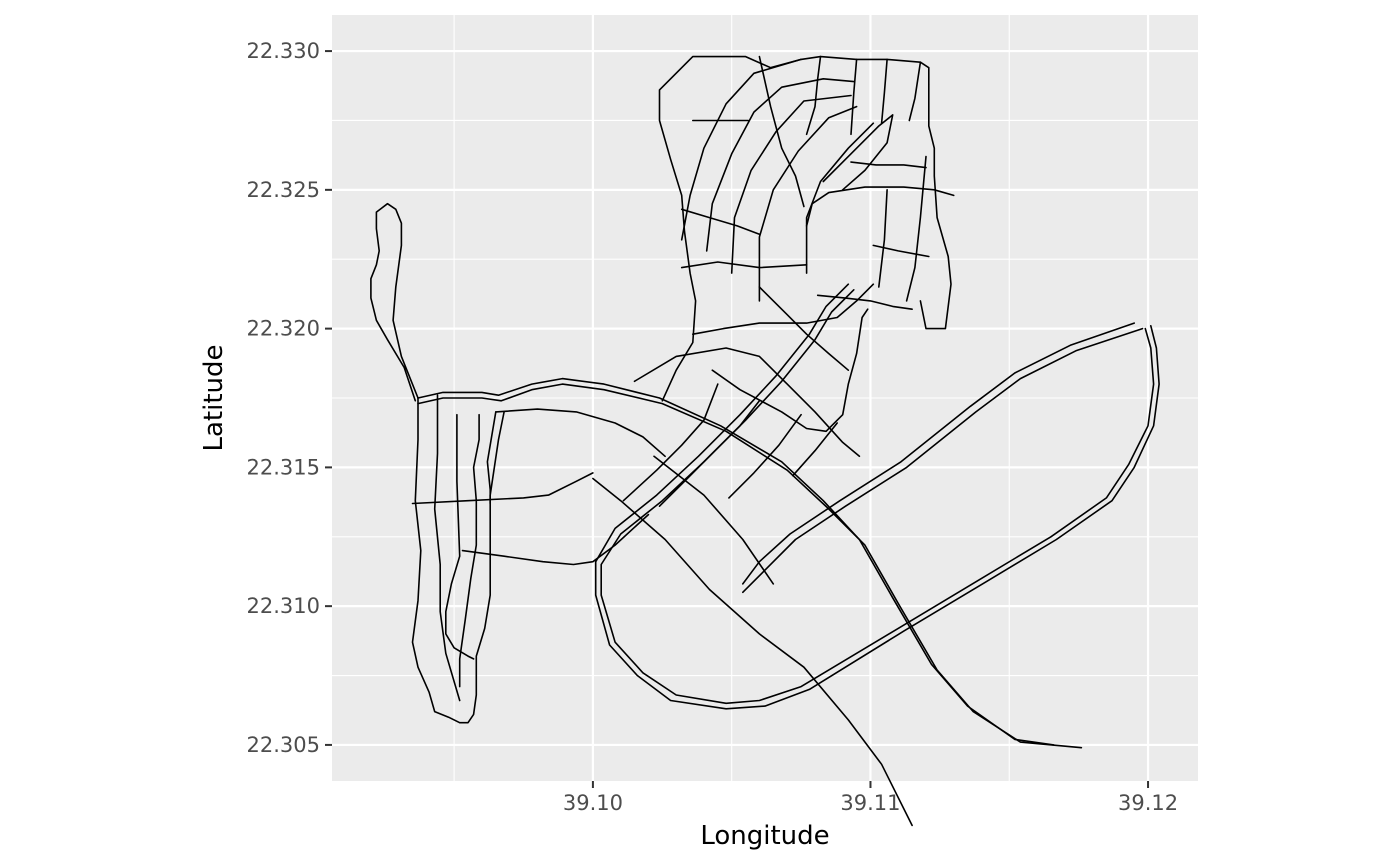  I want to click on road-west-peninsula-south-outer, so click(458, 560).